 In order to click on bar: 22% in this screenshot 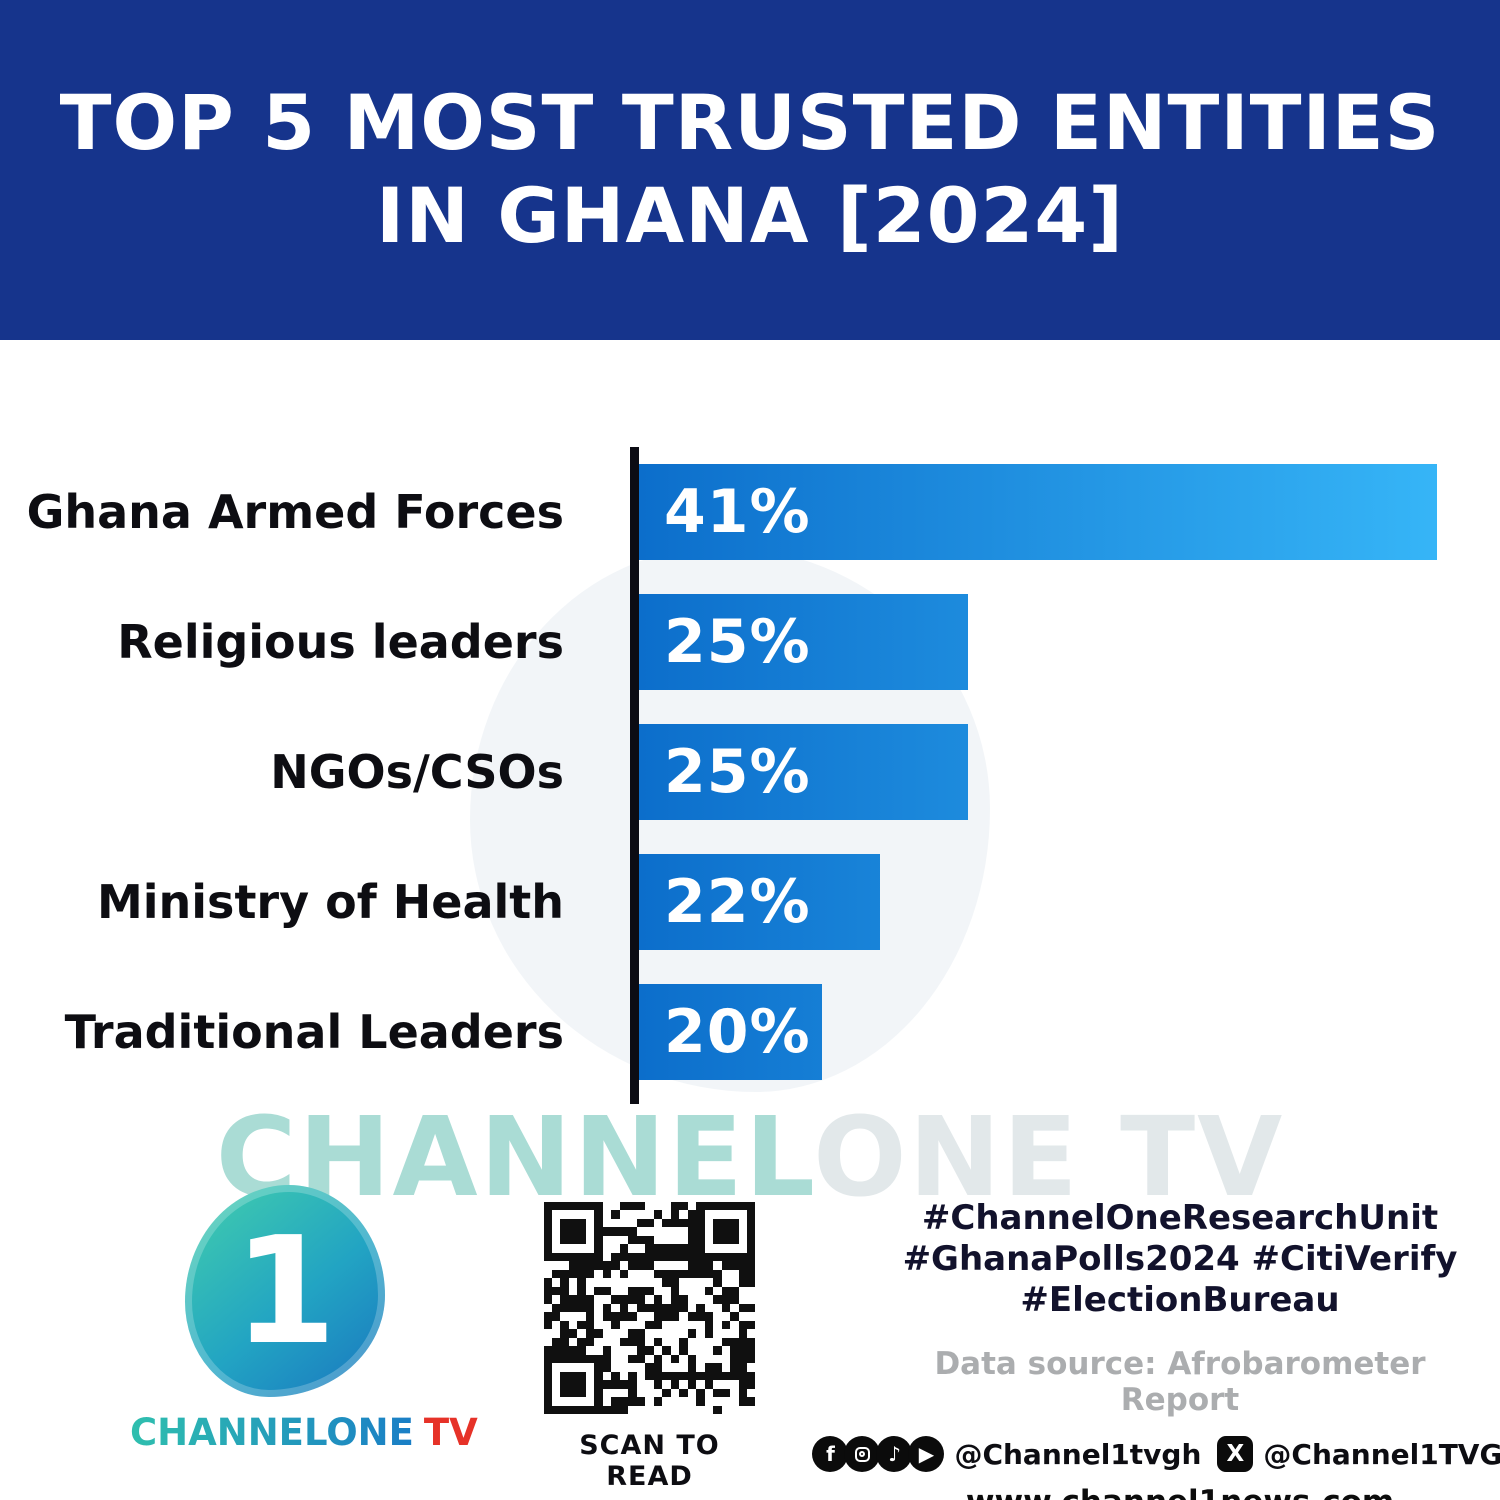, I will do `click(759, 902)`.